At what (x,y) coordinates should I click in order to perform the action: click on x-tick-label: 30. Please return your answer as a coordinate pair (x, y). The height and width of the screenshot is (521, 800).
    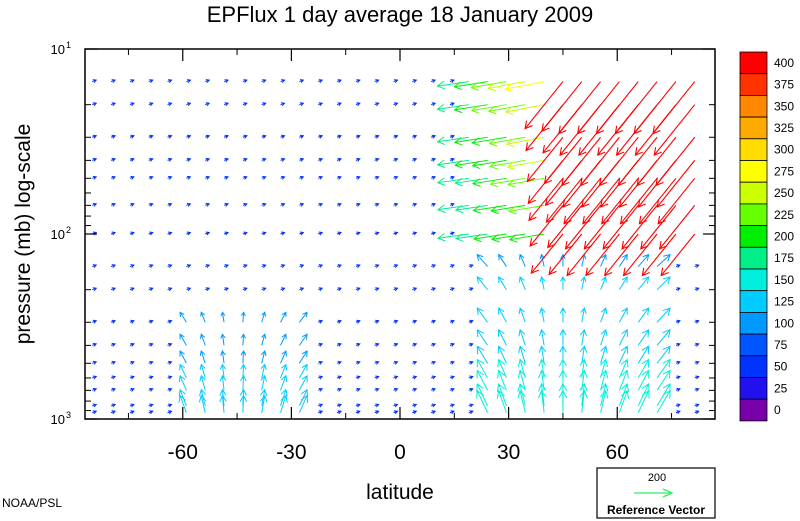
    Looking at the image, I should click on (508, 452).